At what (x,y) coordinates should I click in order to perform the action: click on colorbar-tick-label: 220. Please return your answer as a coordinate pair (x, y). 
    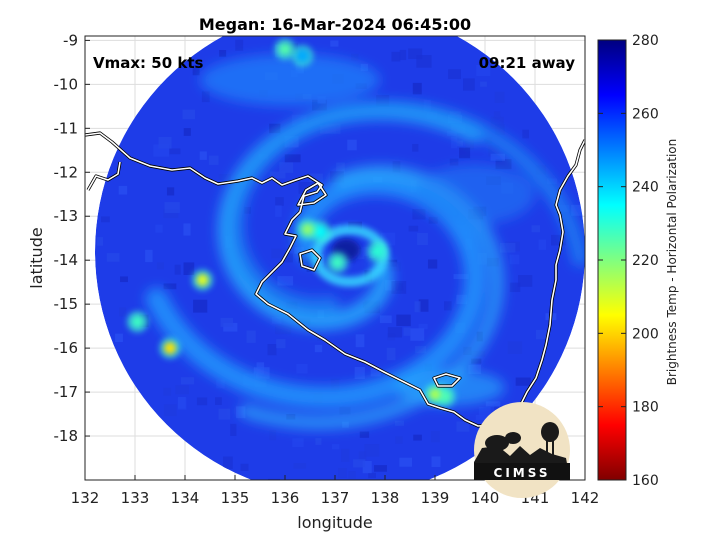
    Looking at the image, I should click on (645, 261).